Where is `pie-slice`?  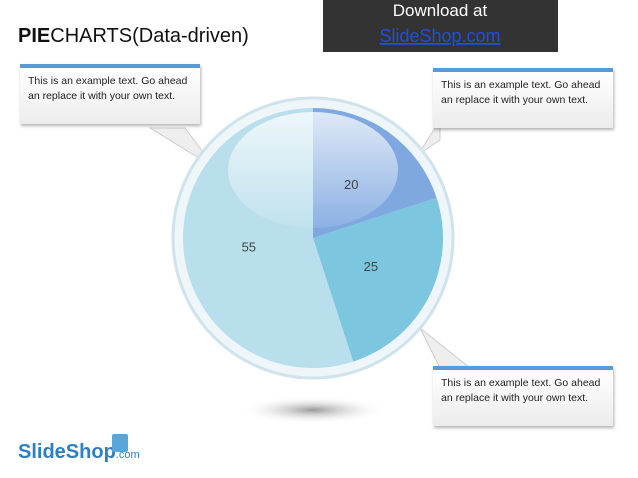
pie-slice is located at coordinates (378, 279).